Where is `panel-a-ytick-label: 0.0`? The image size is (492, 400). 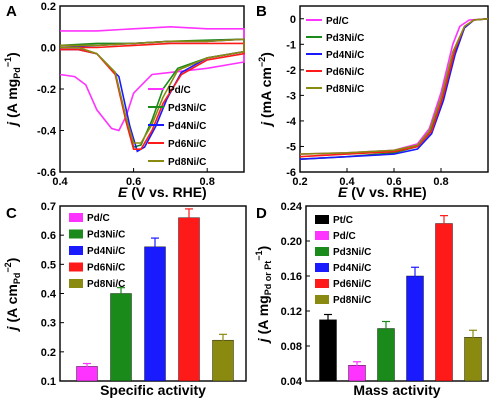
panel-a-ytick-label: 0.0 is located at coordinates (48, 49).